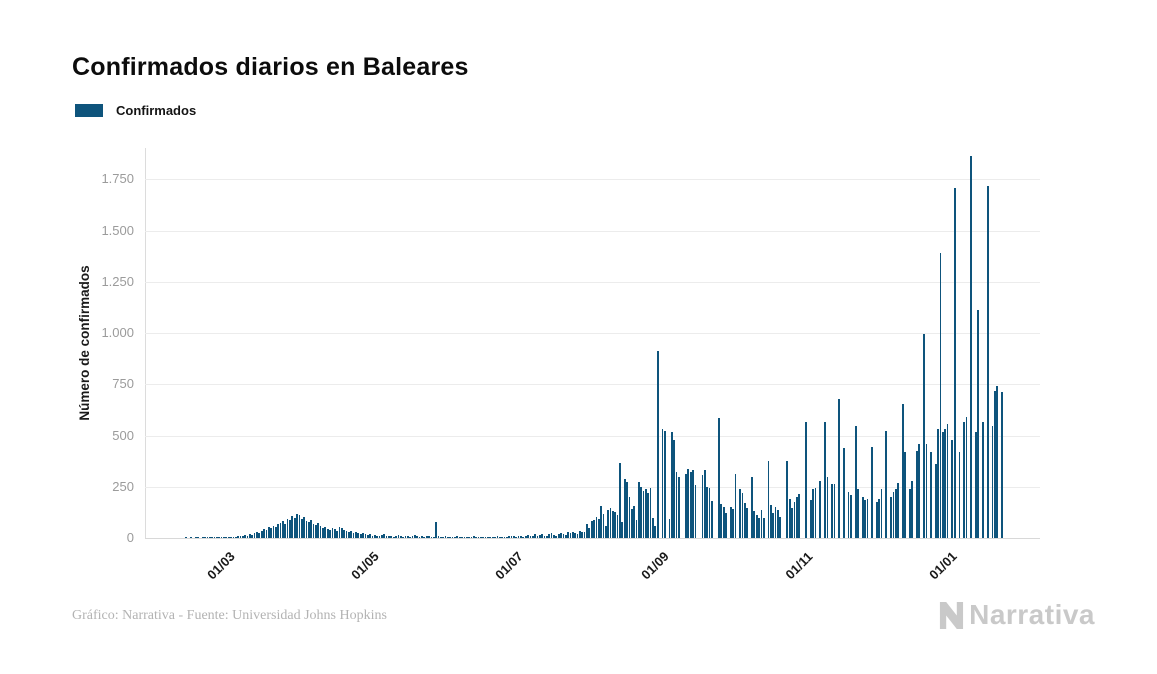 This screenshot has height=674, width=1157. What do you see at coordinates (123, 435) in the screenshot?
I see `y-axis-tick-label: 500` at bounding box center [123, 435].